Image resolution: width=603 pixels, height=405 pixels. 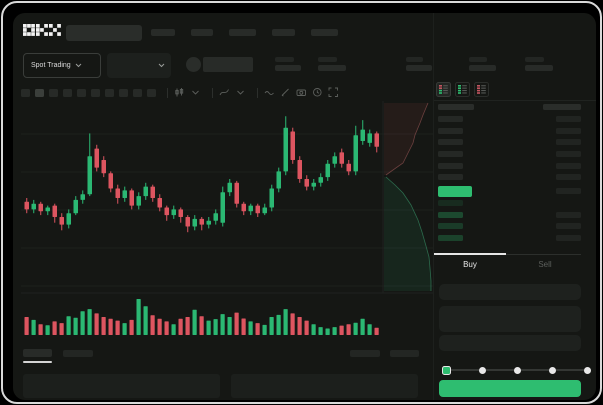 I want to click on okx-logo-glyphs, so click(x=42, y=30).